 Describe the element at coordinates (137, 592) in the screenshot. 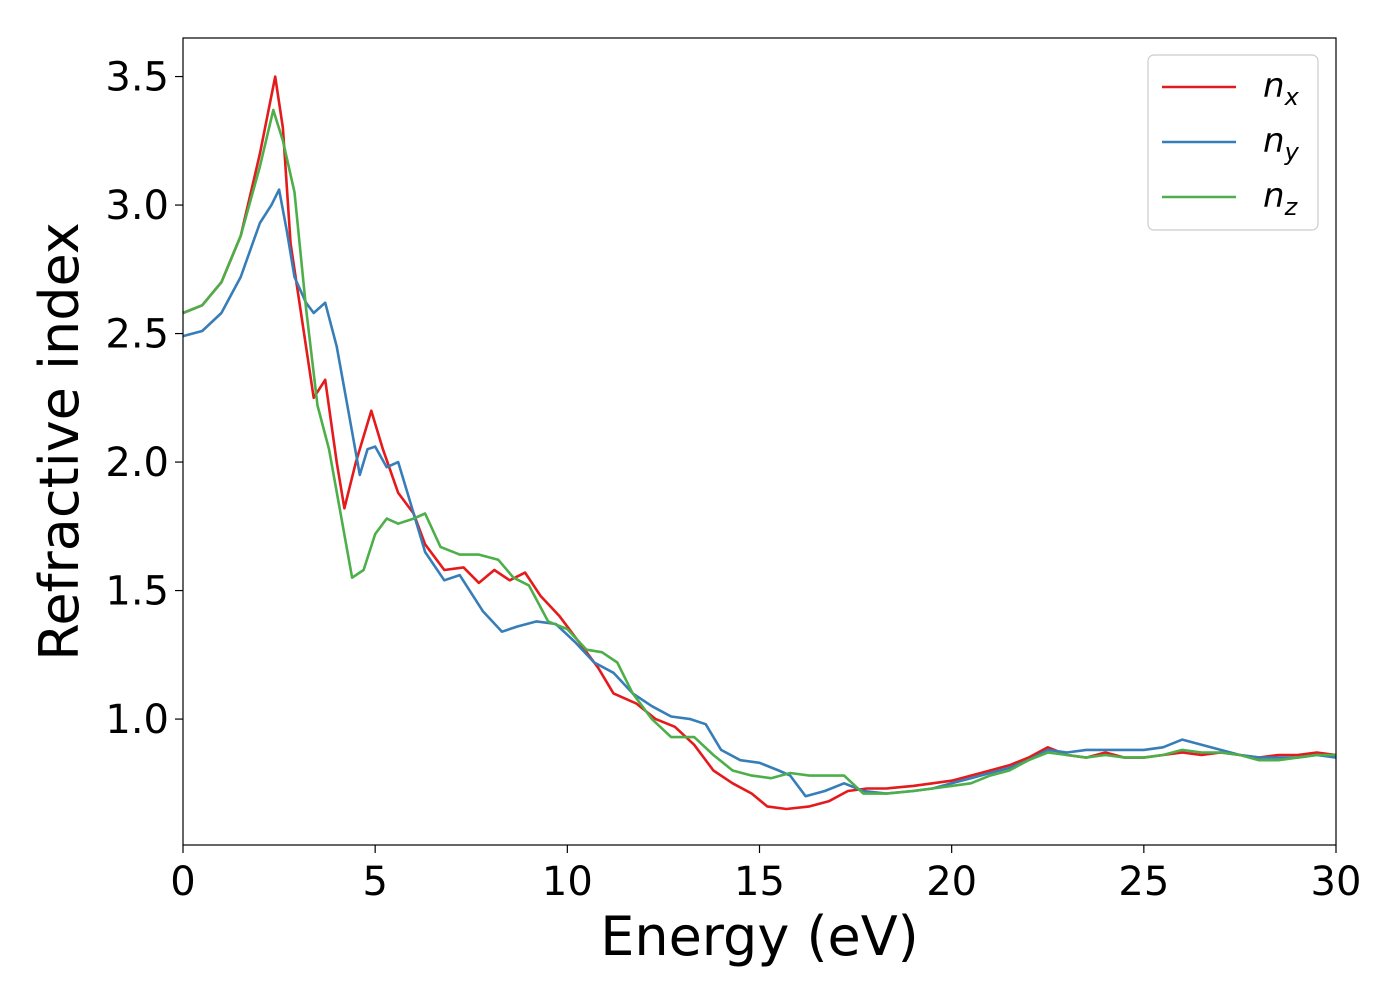

I see `y-tick-label-1: 1.5` at that location.